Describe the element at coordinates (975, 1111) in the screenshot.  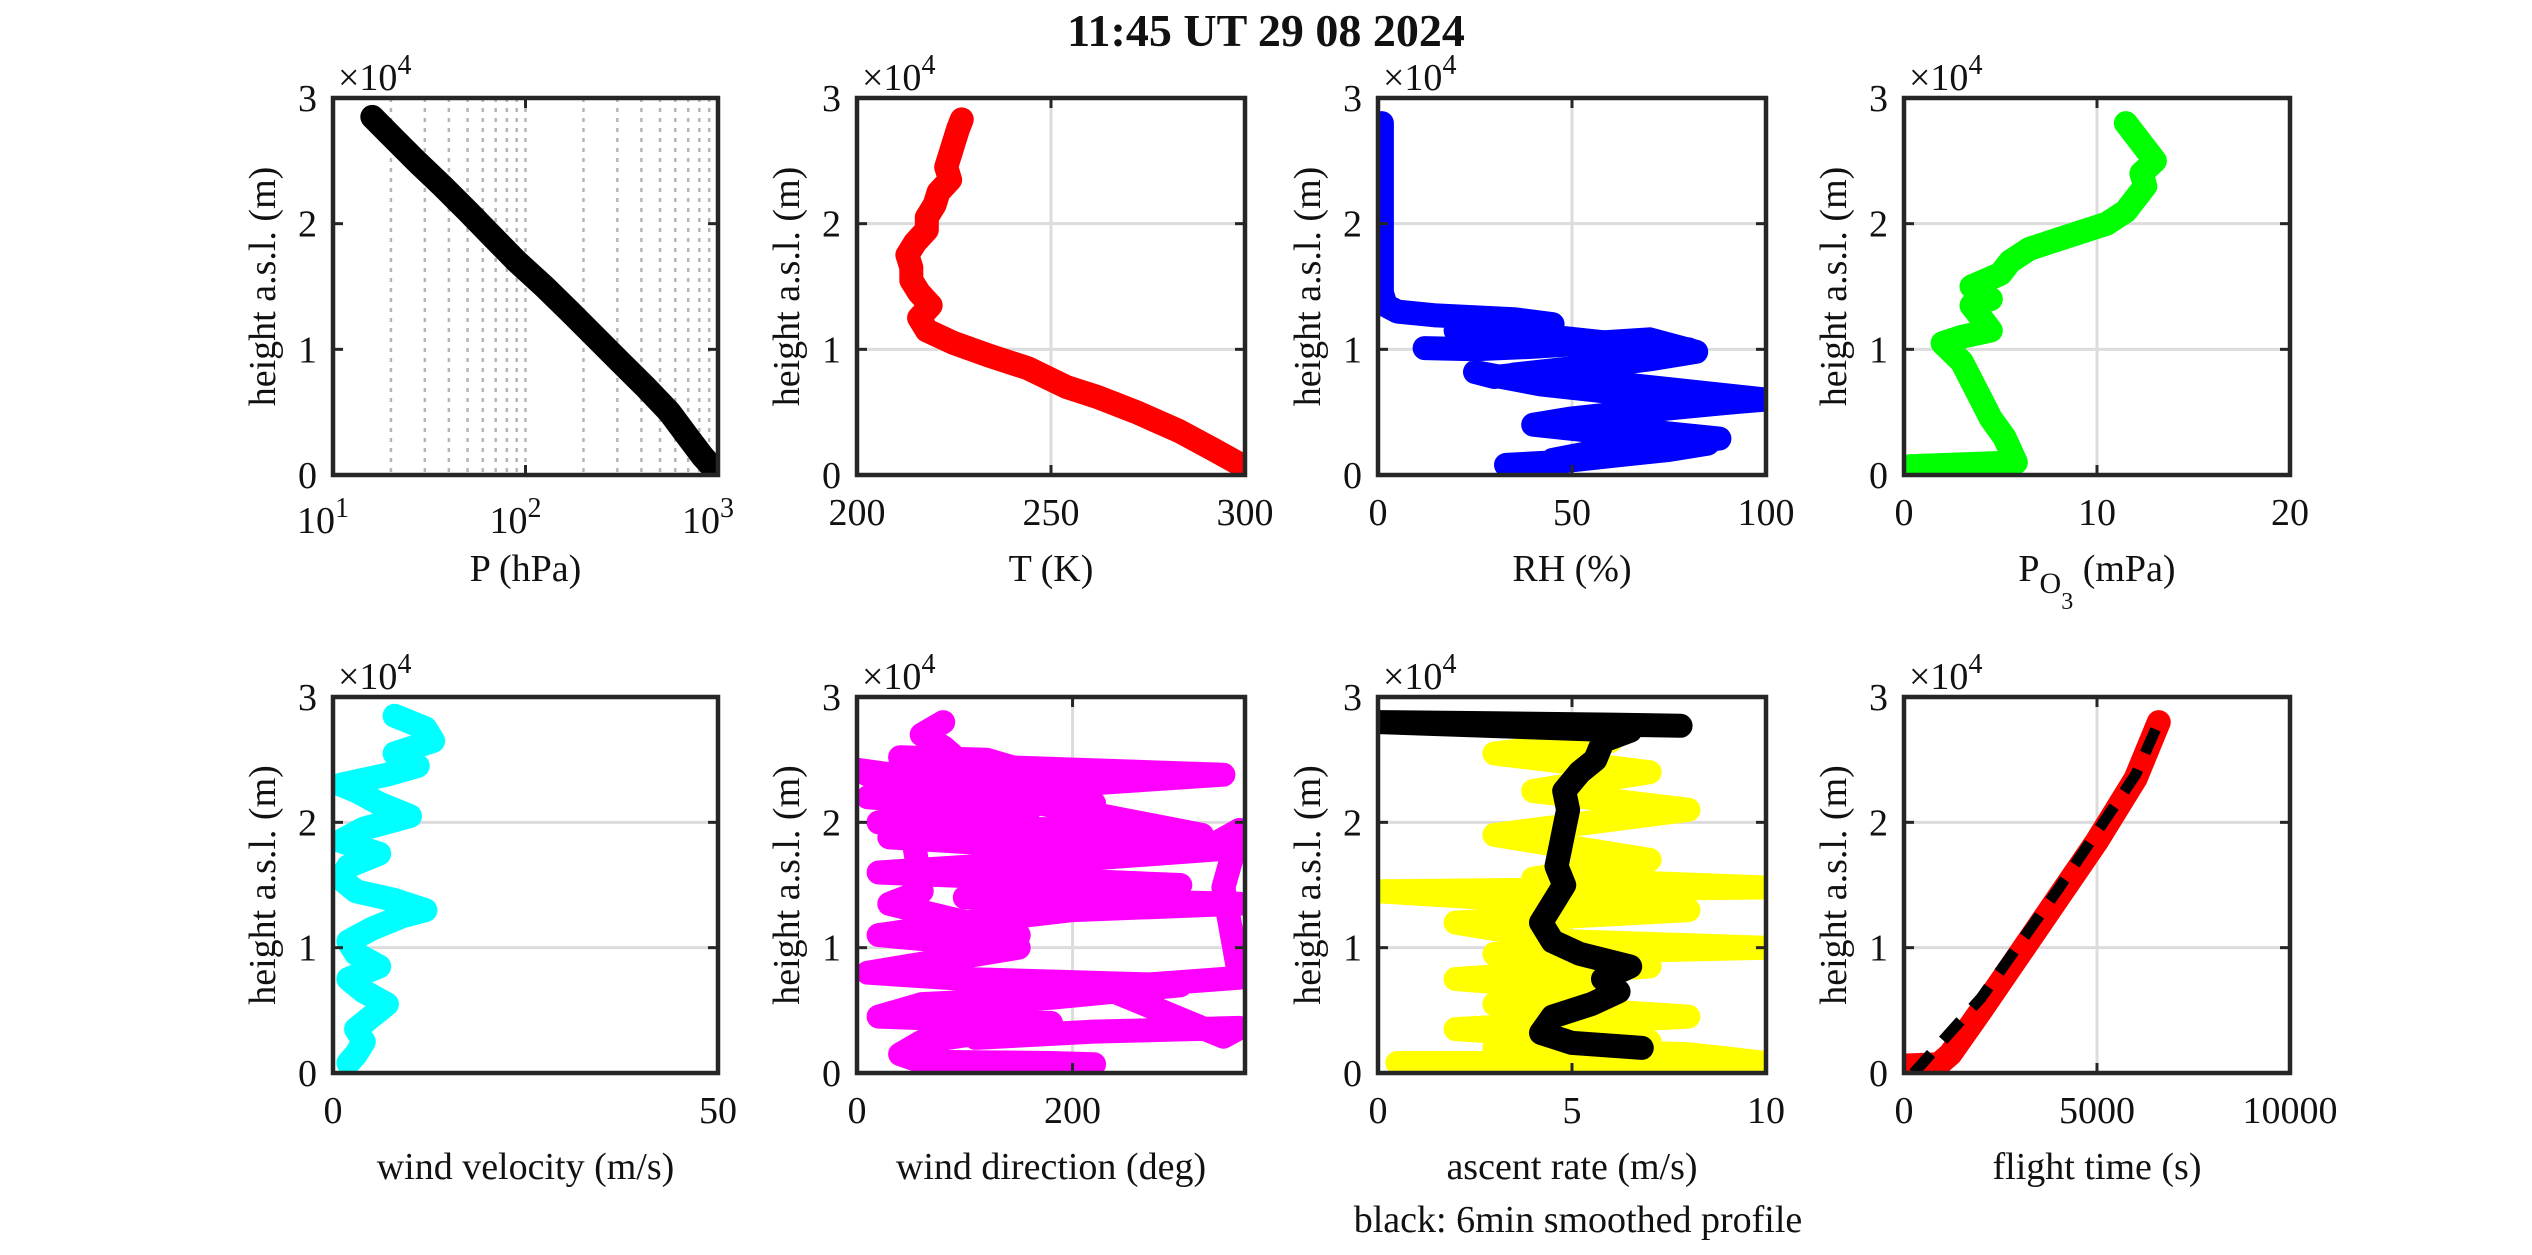
I see `x-tick-labels: 0 200` at that location.